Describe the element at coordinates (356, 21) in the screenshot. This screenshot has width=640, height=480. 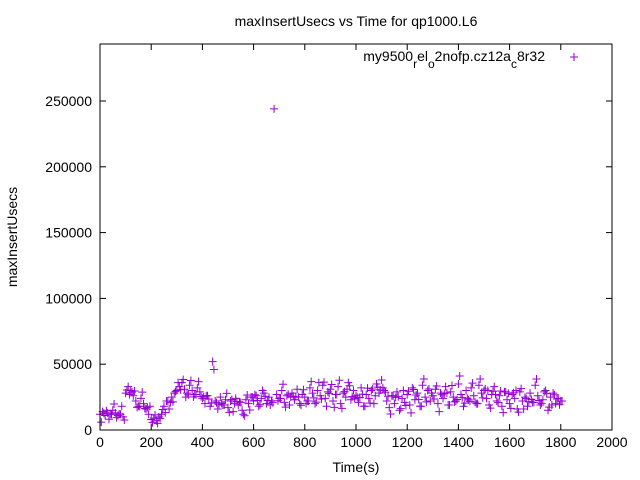
I see `chart-title: maxInsertUsecs vs Time for qp1000.L6` at that location.